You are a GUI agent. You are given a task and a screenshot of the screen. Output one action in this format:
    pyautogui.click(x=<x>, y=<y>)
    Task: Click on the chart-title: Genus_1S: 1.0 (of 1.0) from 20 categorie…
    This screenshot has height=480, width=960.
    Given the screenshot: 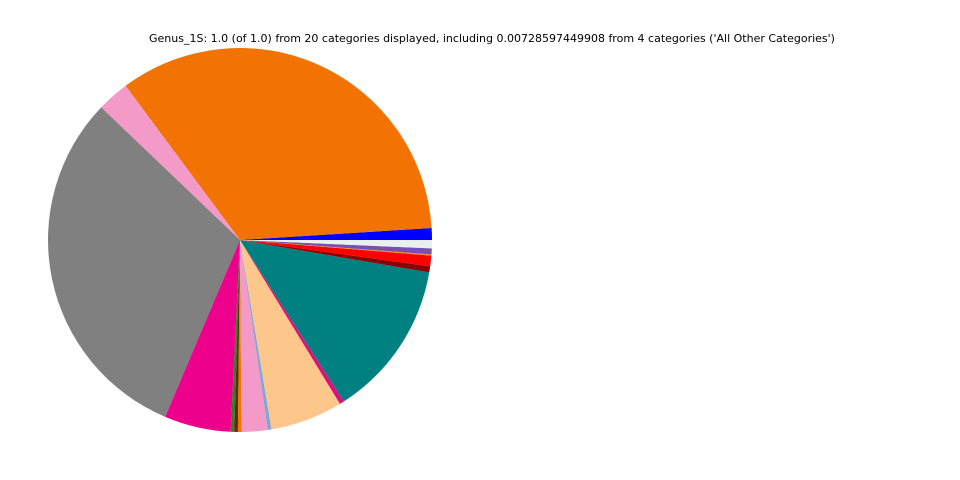 What is the action you would take?
    pyautogui.click(x=492, y=38)
    